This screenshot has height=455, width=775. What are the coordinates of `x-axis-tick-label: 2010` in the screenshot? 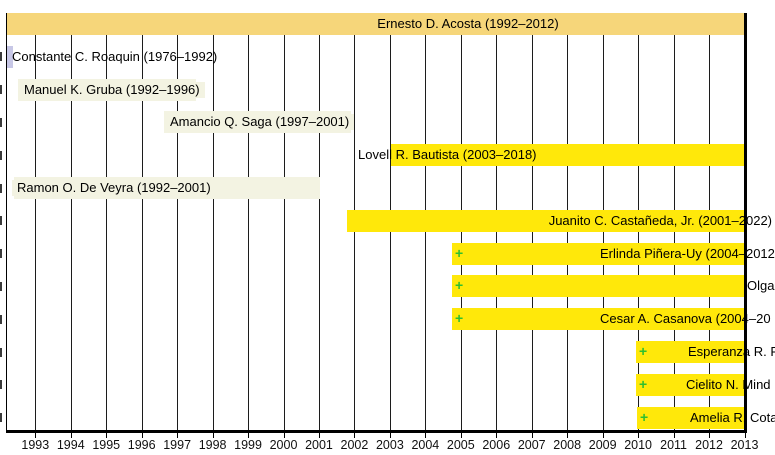 It's located at (638, 445).